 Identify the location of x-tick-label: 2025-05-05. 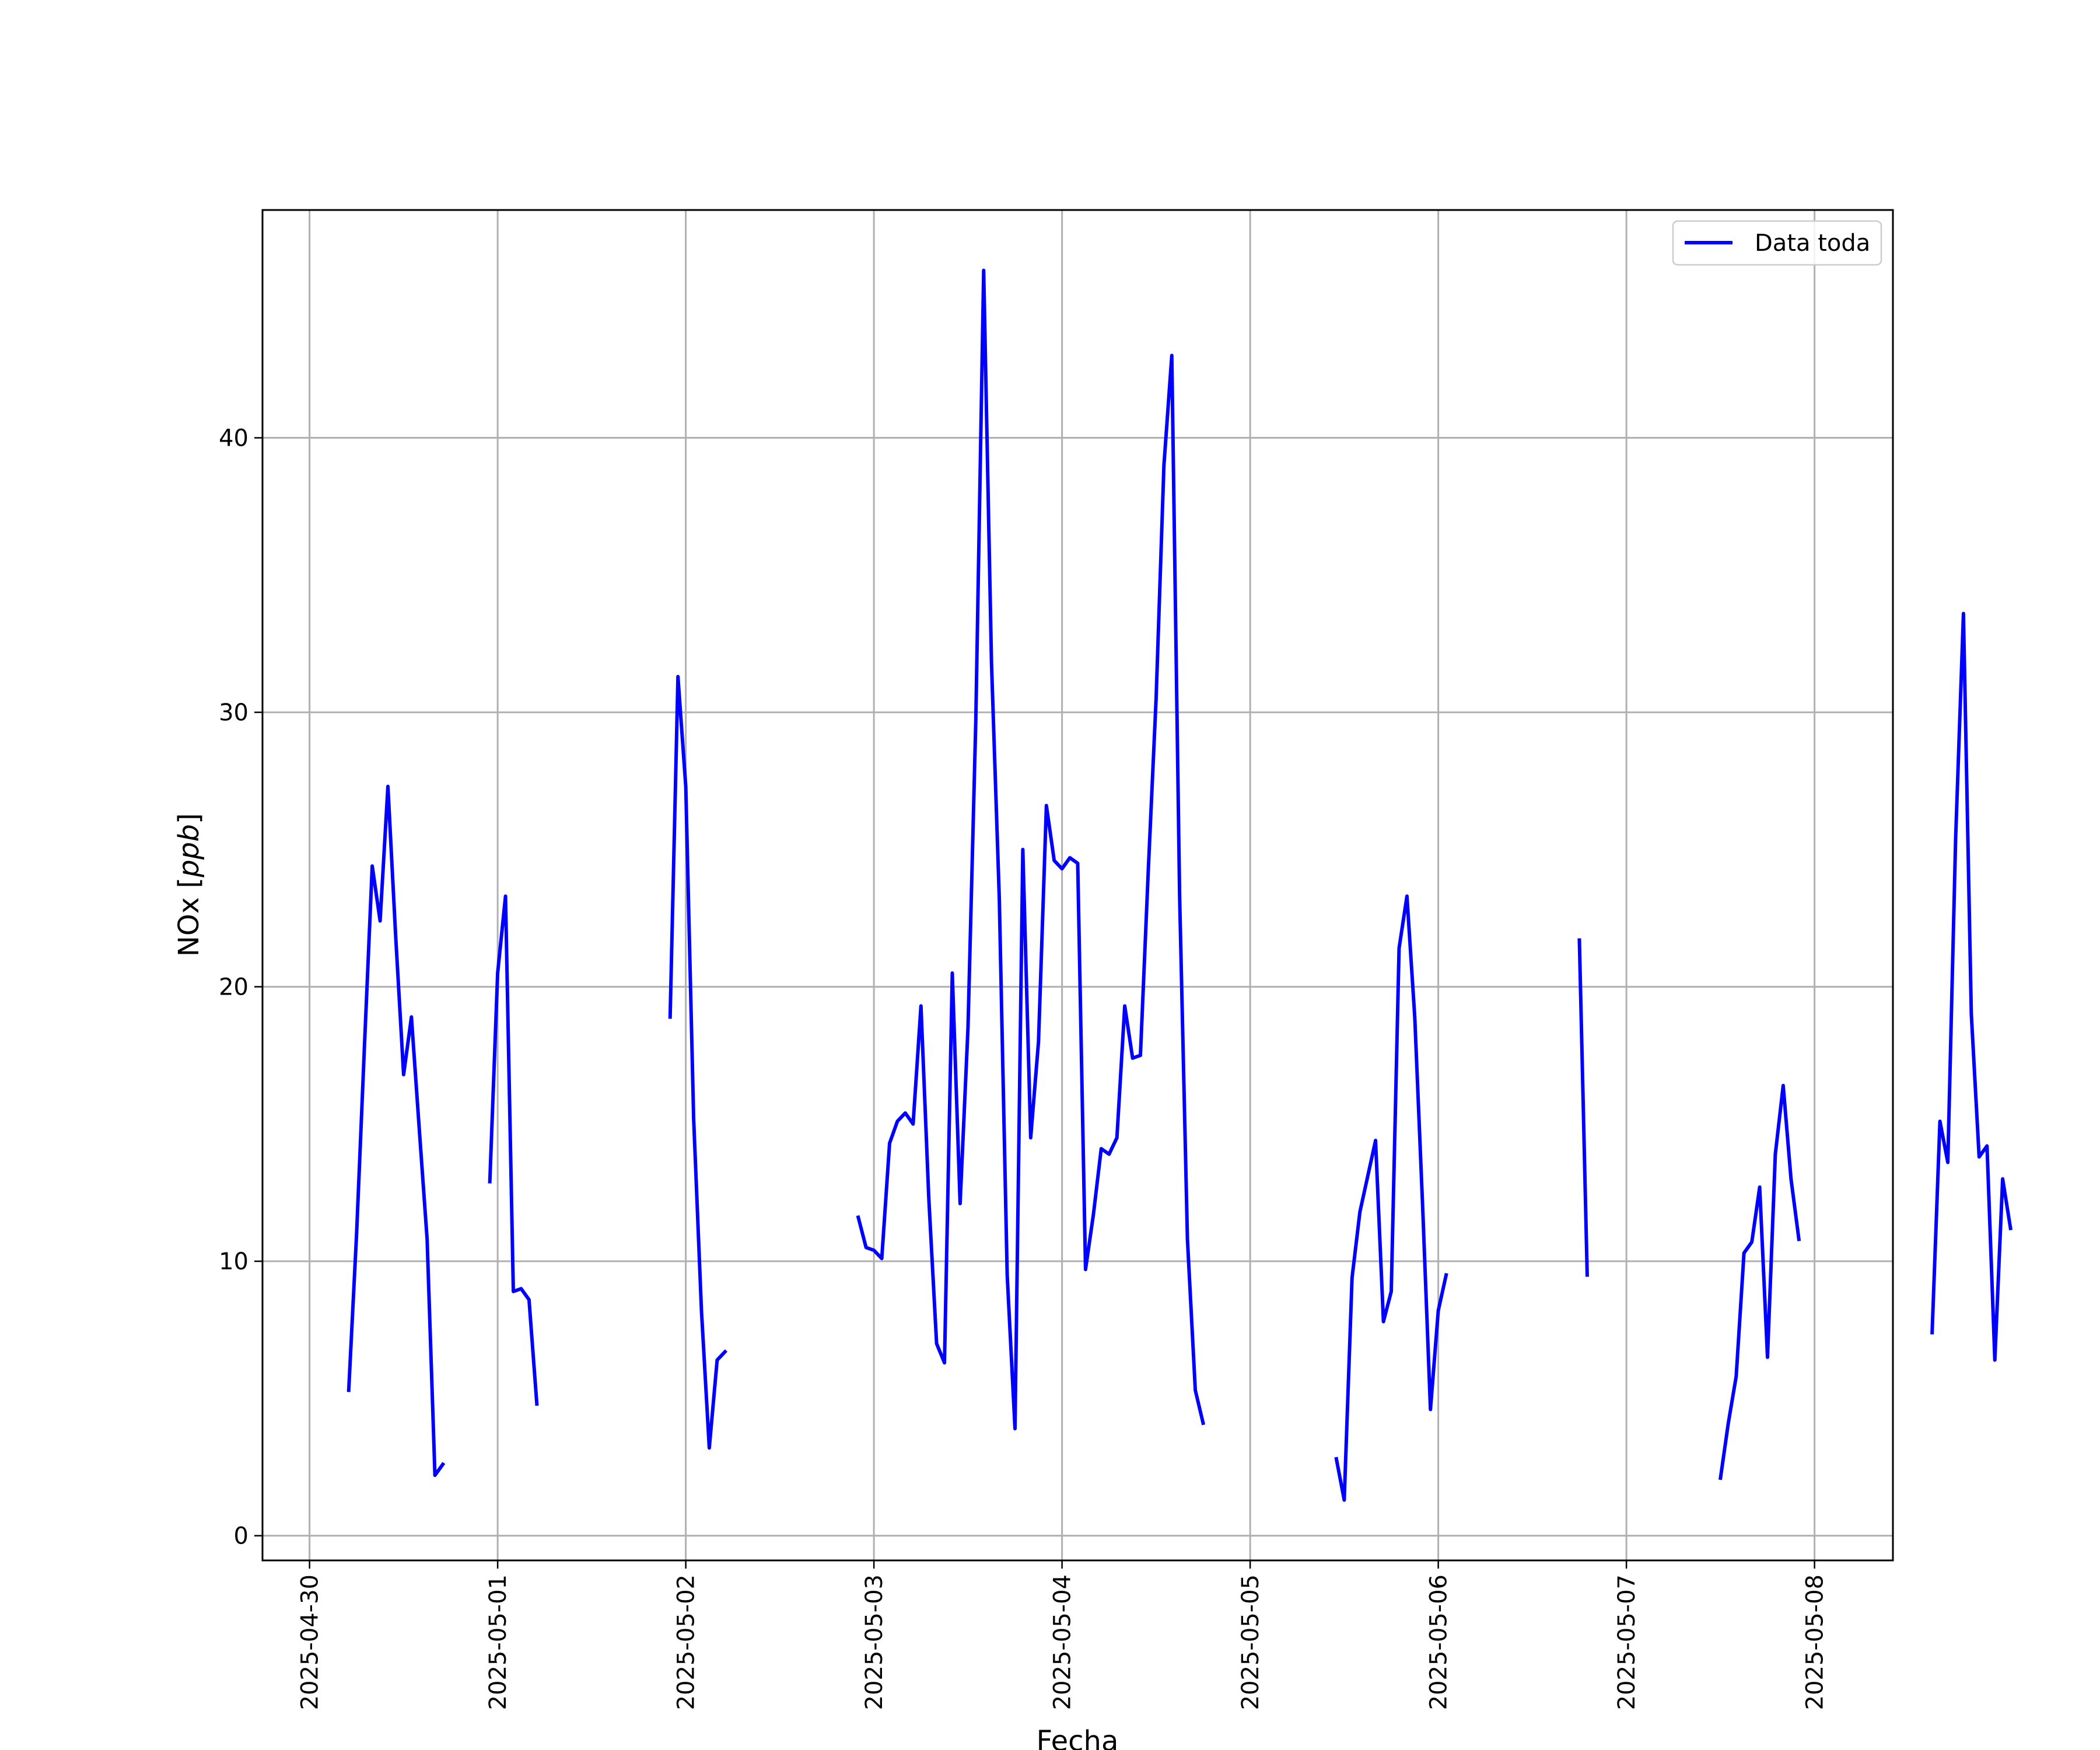
(1251, 1642).